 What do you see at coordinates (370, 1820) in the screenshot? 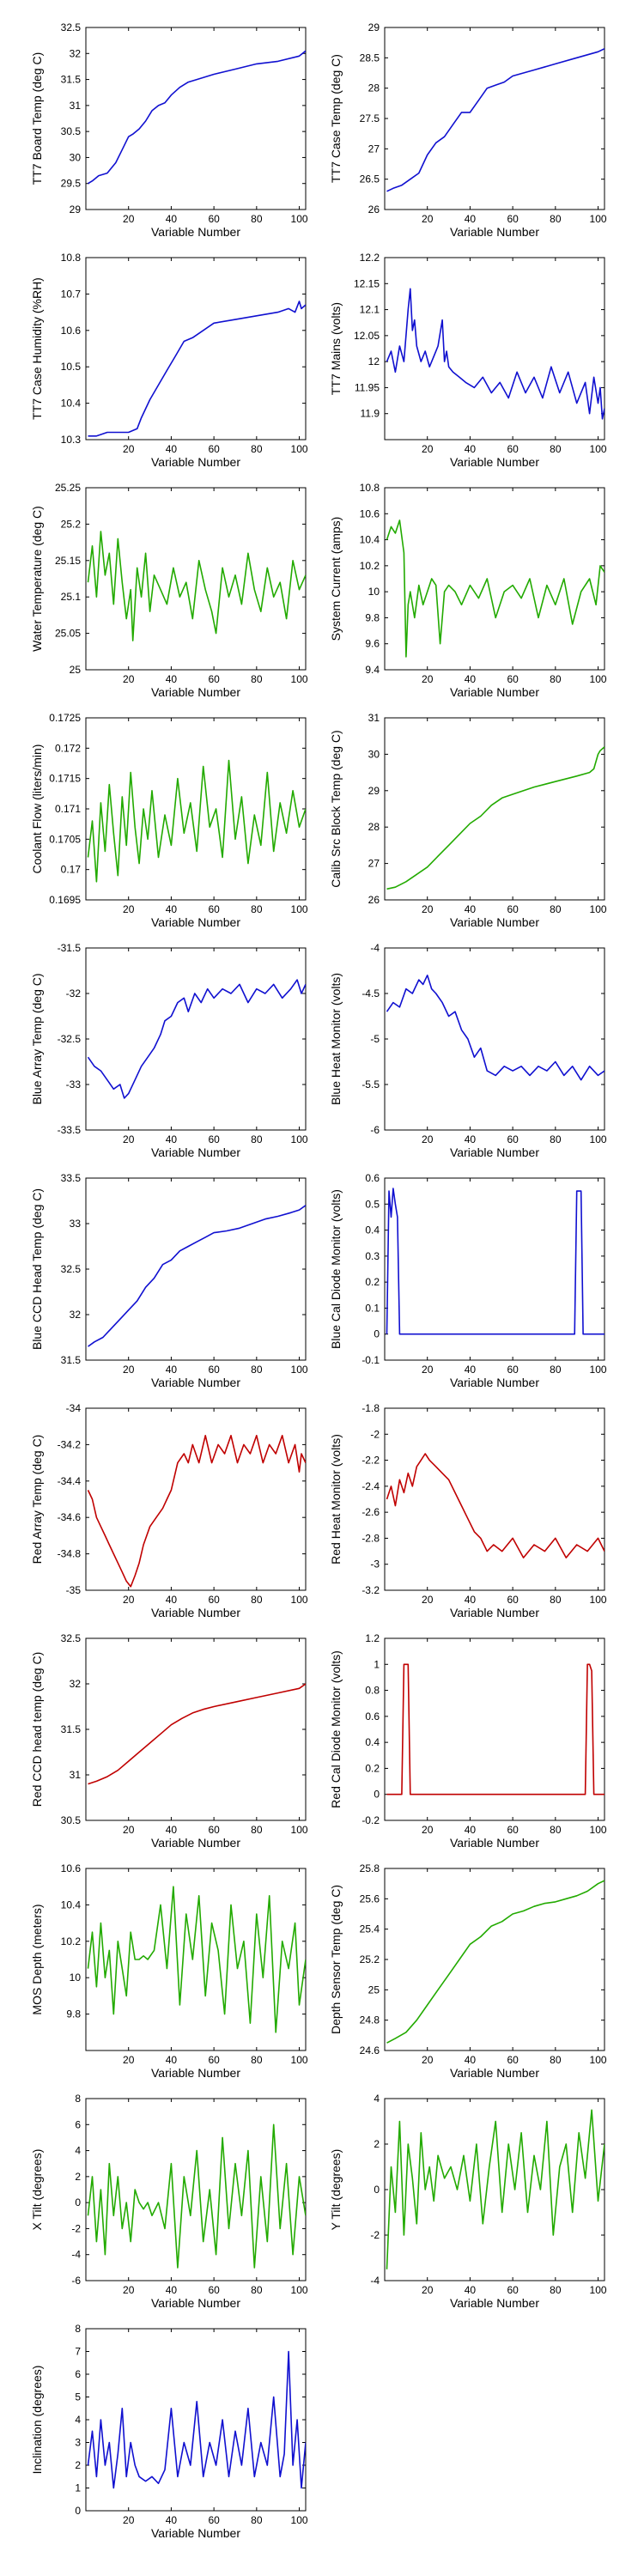
I see `y-tick-label: -0.2` at bounding box center [370, 1820].